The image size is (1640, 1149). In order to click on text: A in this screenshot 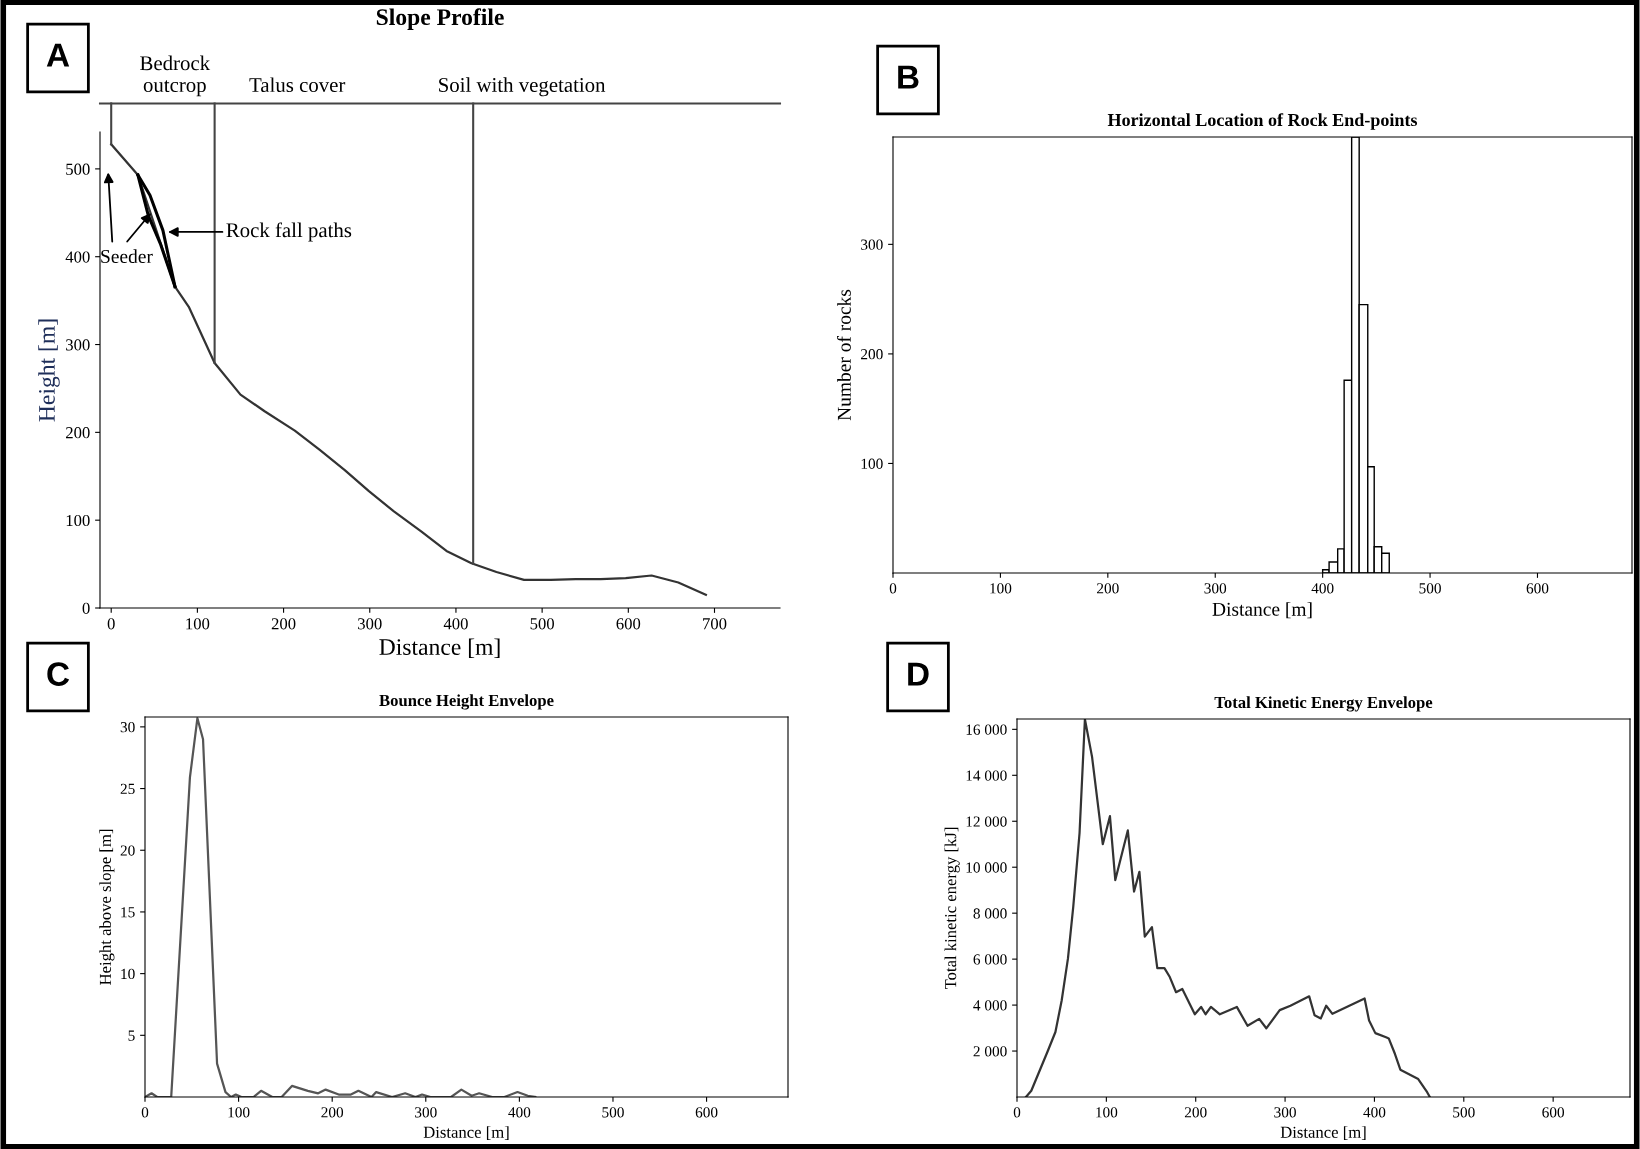, I will do `click(58, 55)`.